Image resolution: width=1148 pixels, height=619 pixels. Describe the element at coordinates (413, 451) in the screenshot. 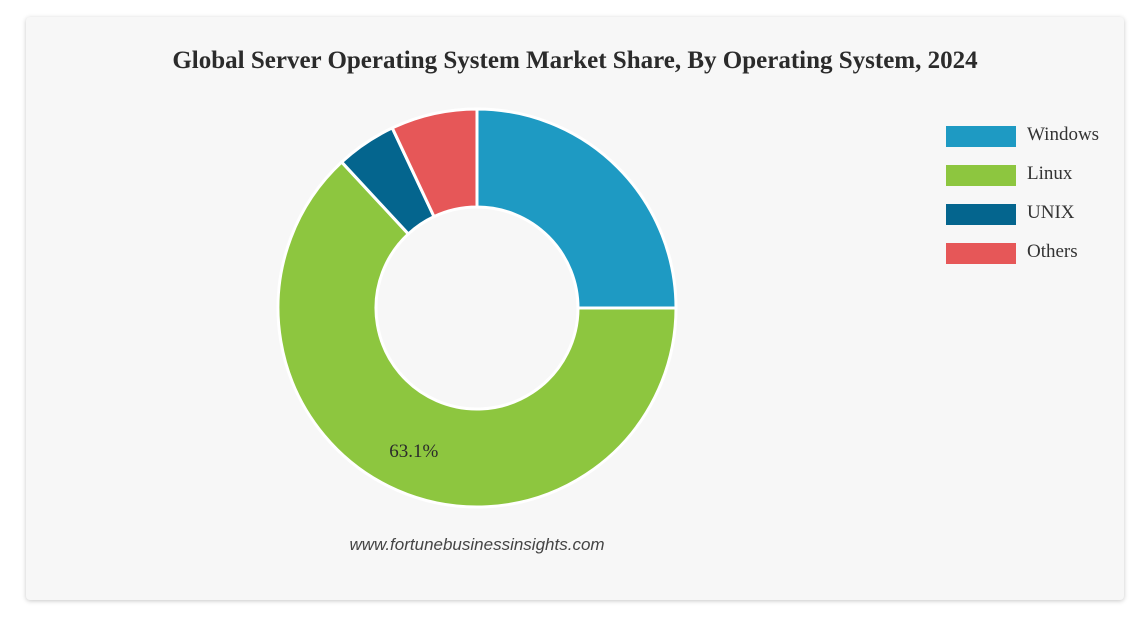

I see `data-label-linux: 63.1%` at that location.